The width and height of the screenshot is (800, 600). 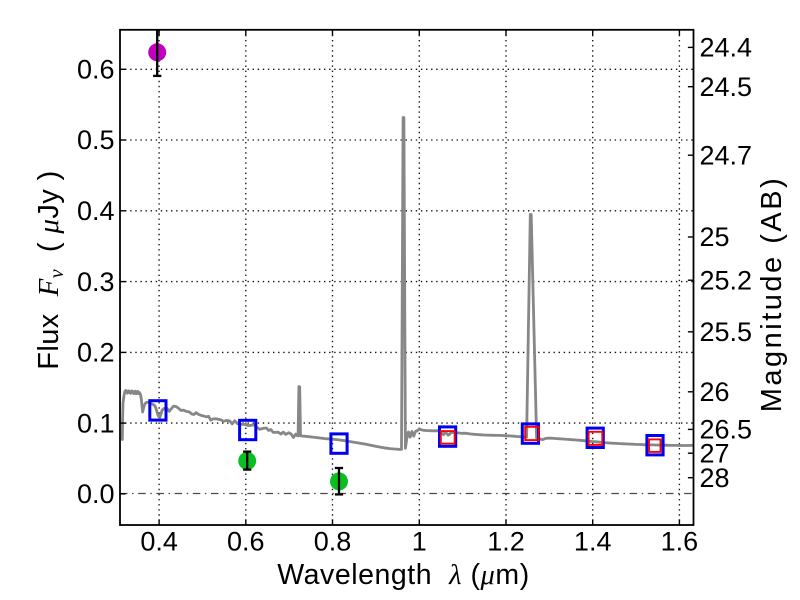 What do you see at coordinates (772, 294) in the screenshot?
I see `svg-text: Magnitude (AB)` at bounding box center [772, 294].